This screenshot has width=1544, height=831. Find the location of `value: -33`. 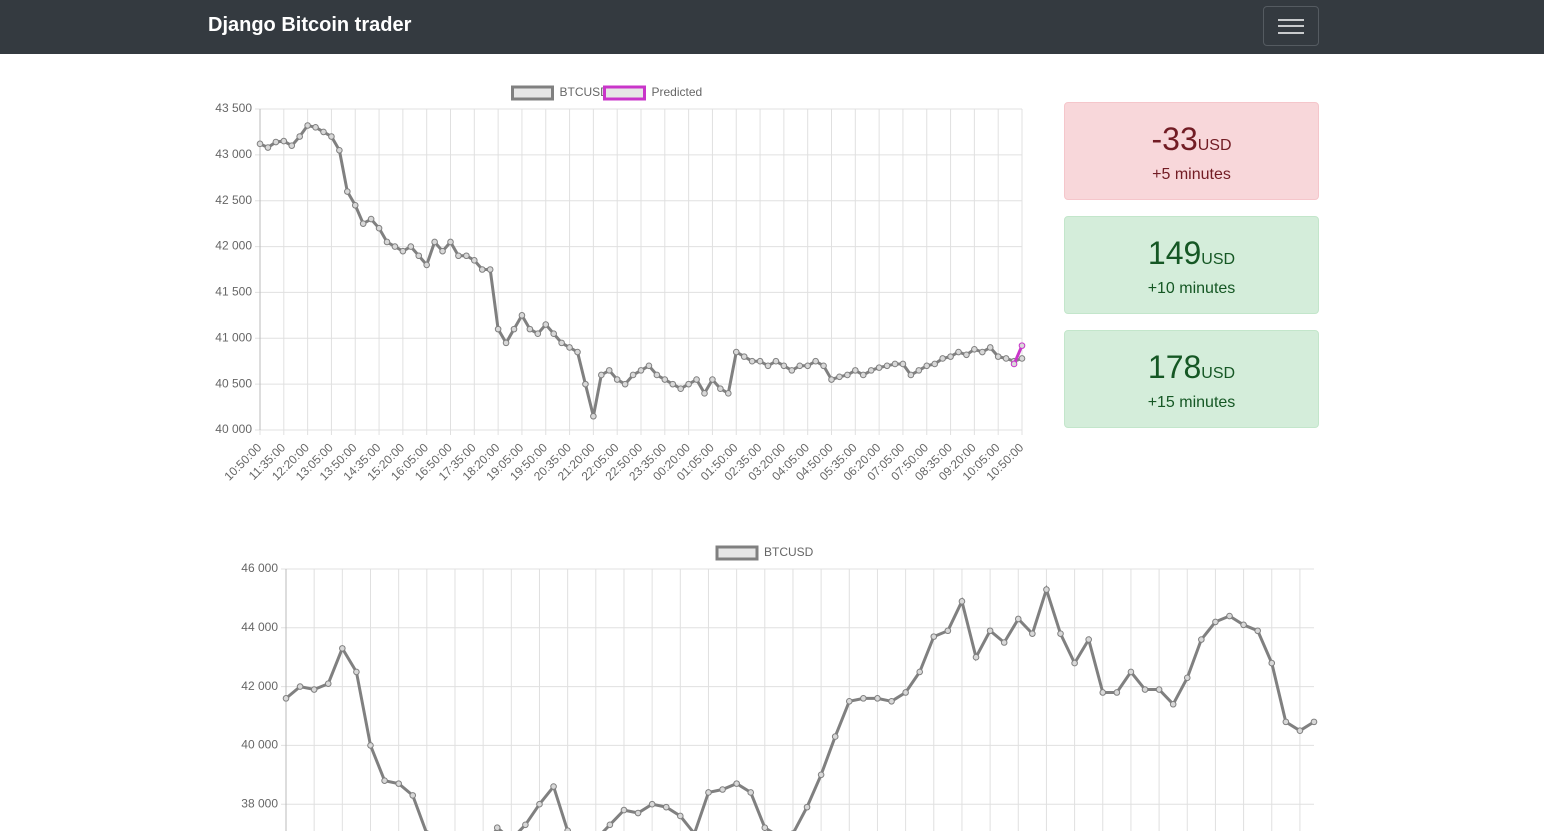

value: -33 is located at coordinates (1174, 139).